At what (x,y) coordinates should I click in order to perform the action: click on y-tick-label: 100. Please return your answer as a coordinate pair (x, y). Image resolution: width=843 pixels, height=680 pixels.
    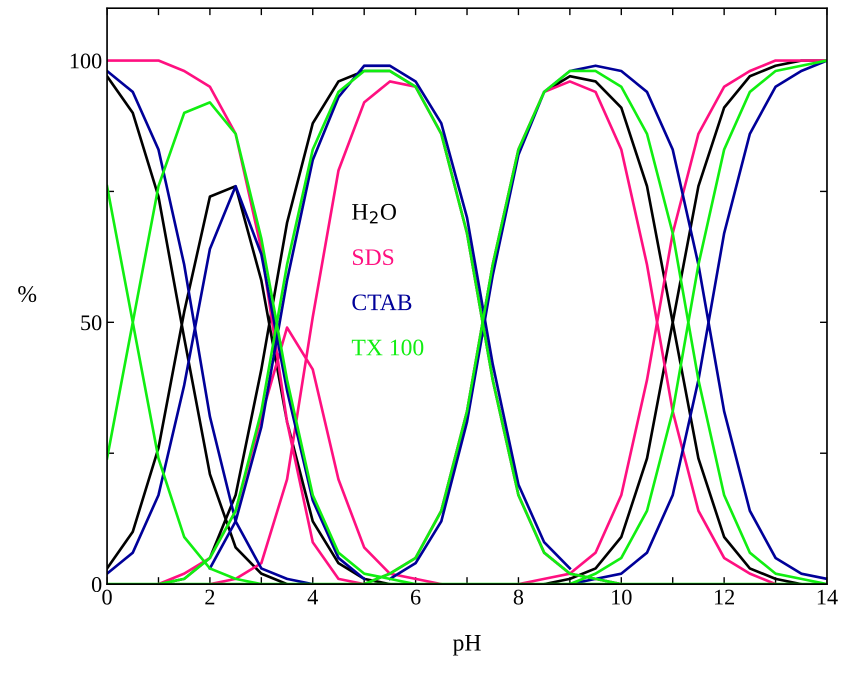
    Looking at the image, I should click on (86, 60).